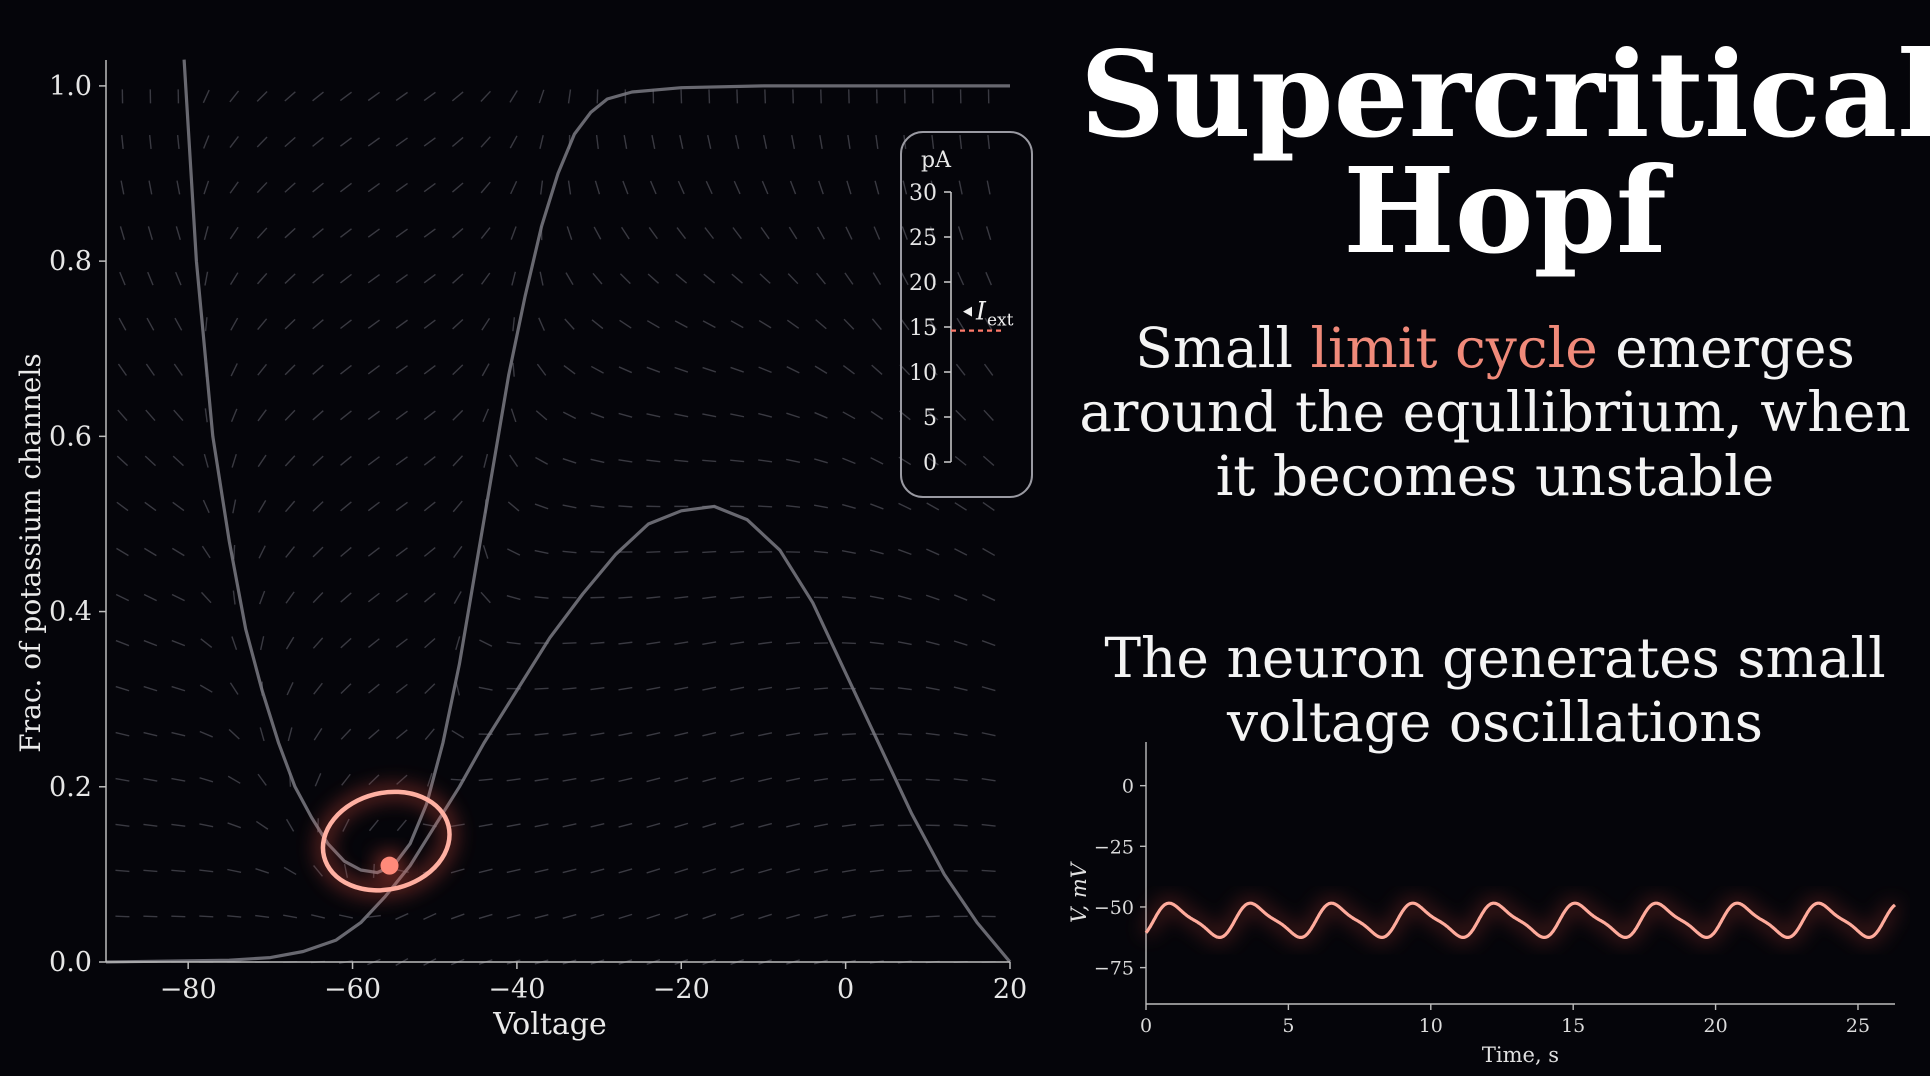  What do you see at coordinates (1715, 1026) in the screenshot?
I see `ts-x-tick-label: 20` at bounding box center [1715, 1026].